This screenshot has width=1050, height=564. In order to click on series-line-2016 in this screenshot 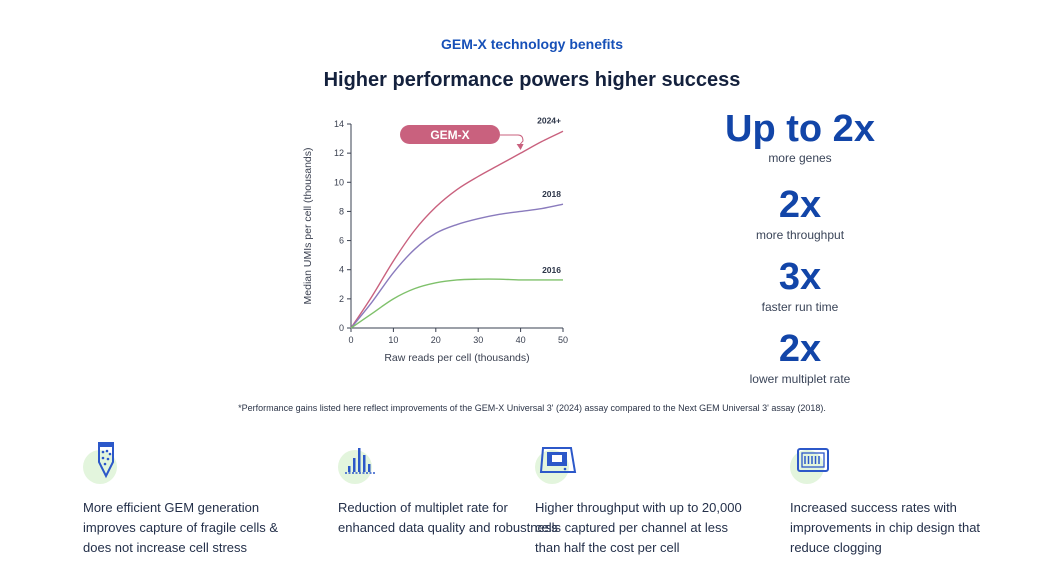, I will do `click(457, 303)`.